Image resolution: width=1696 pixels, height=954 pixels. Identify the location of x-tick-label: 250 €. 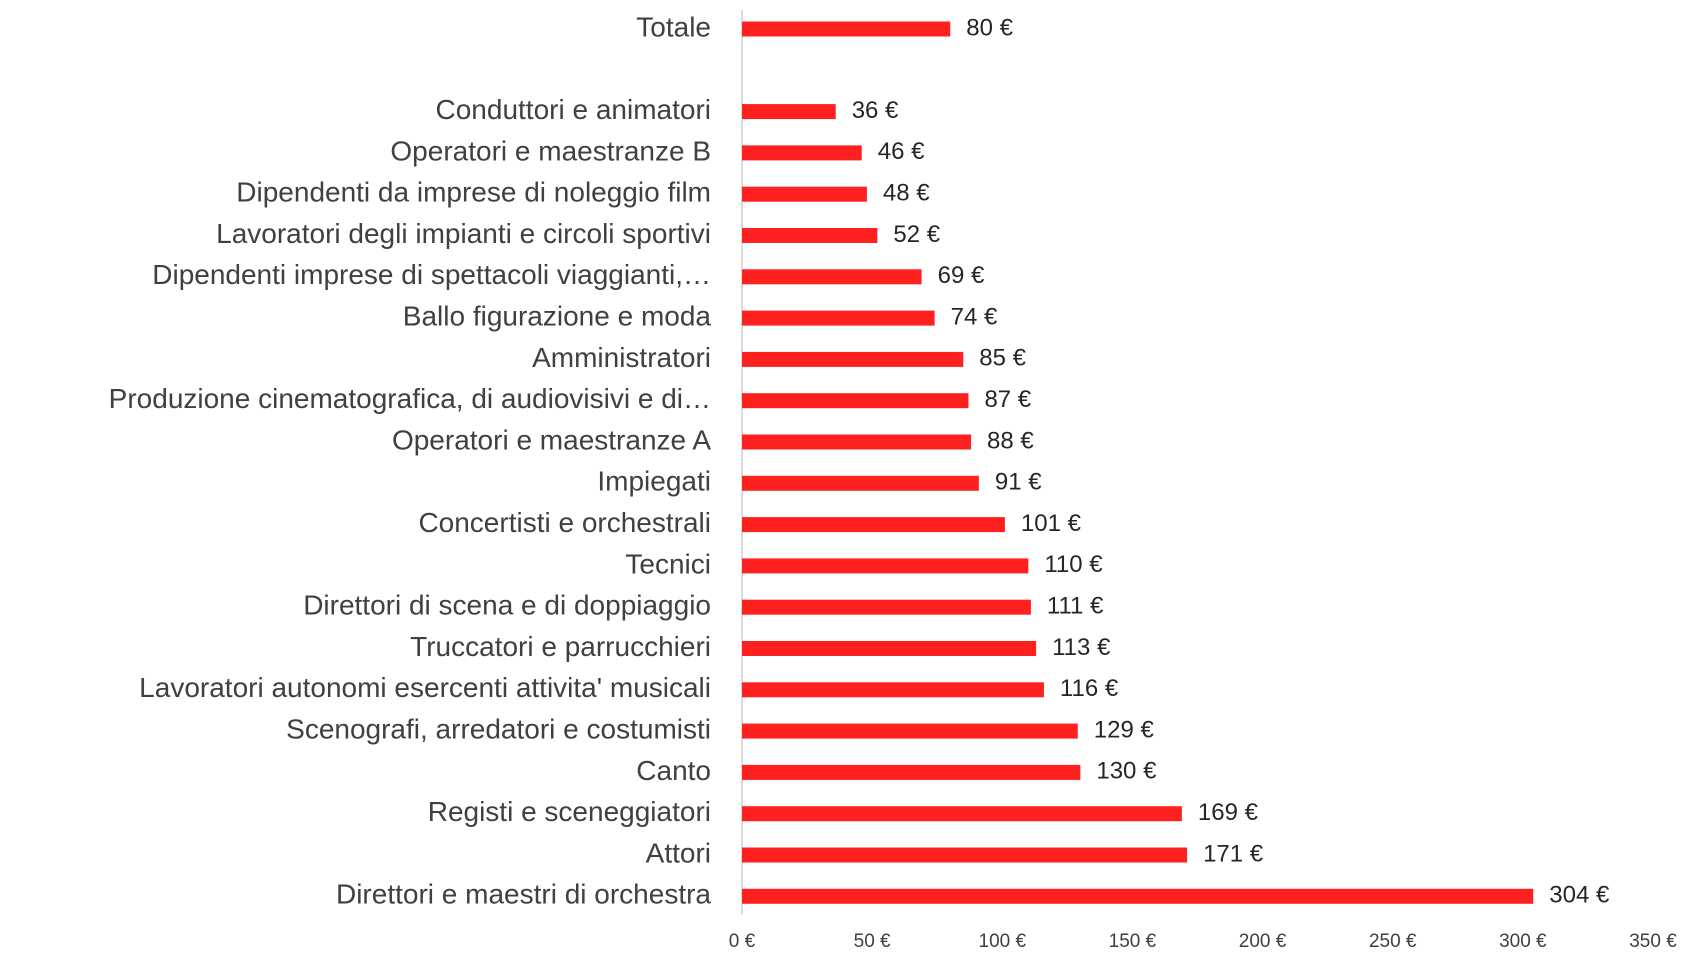
(1393, 941).